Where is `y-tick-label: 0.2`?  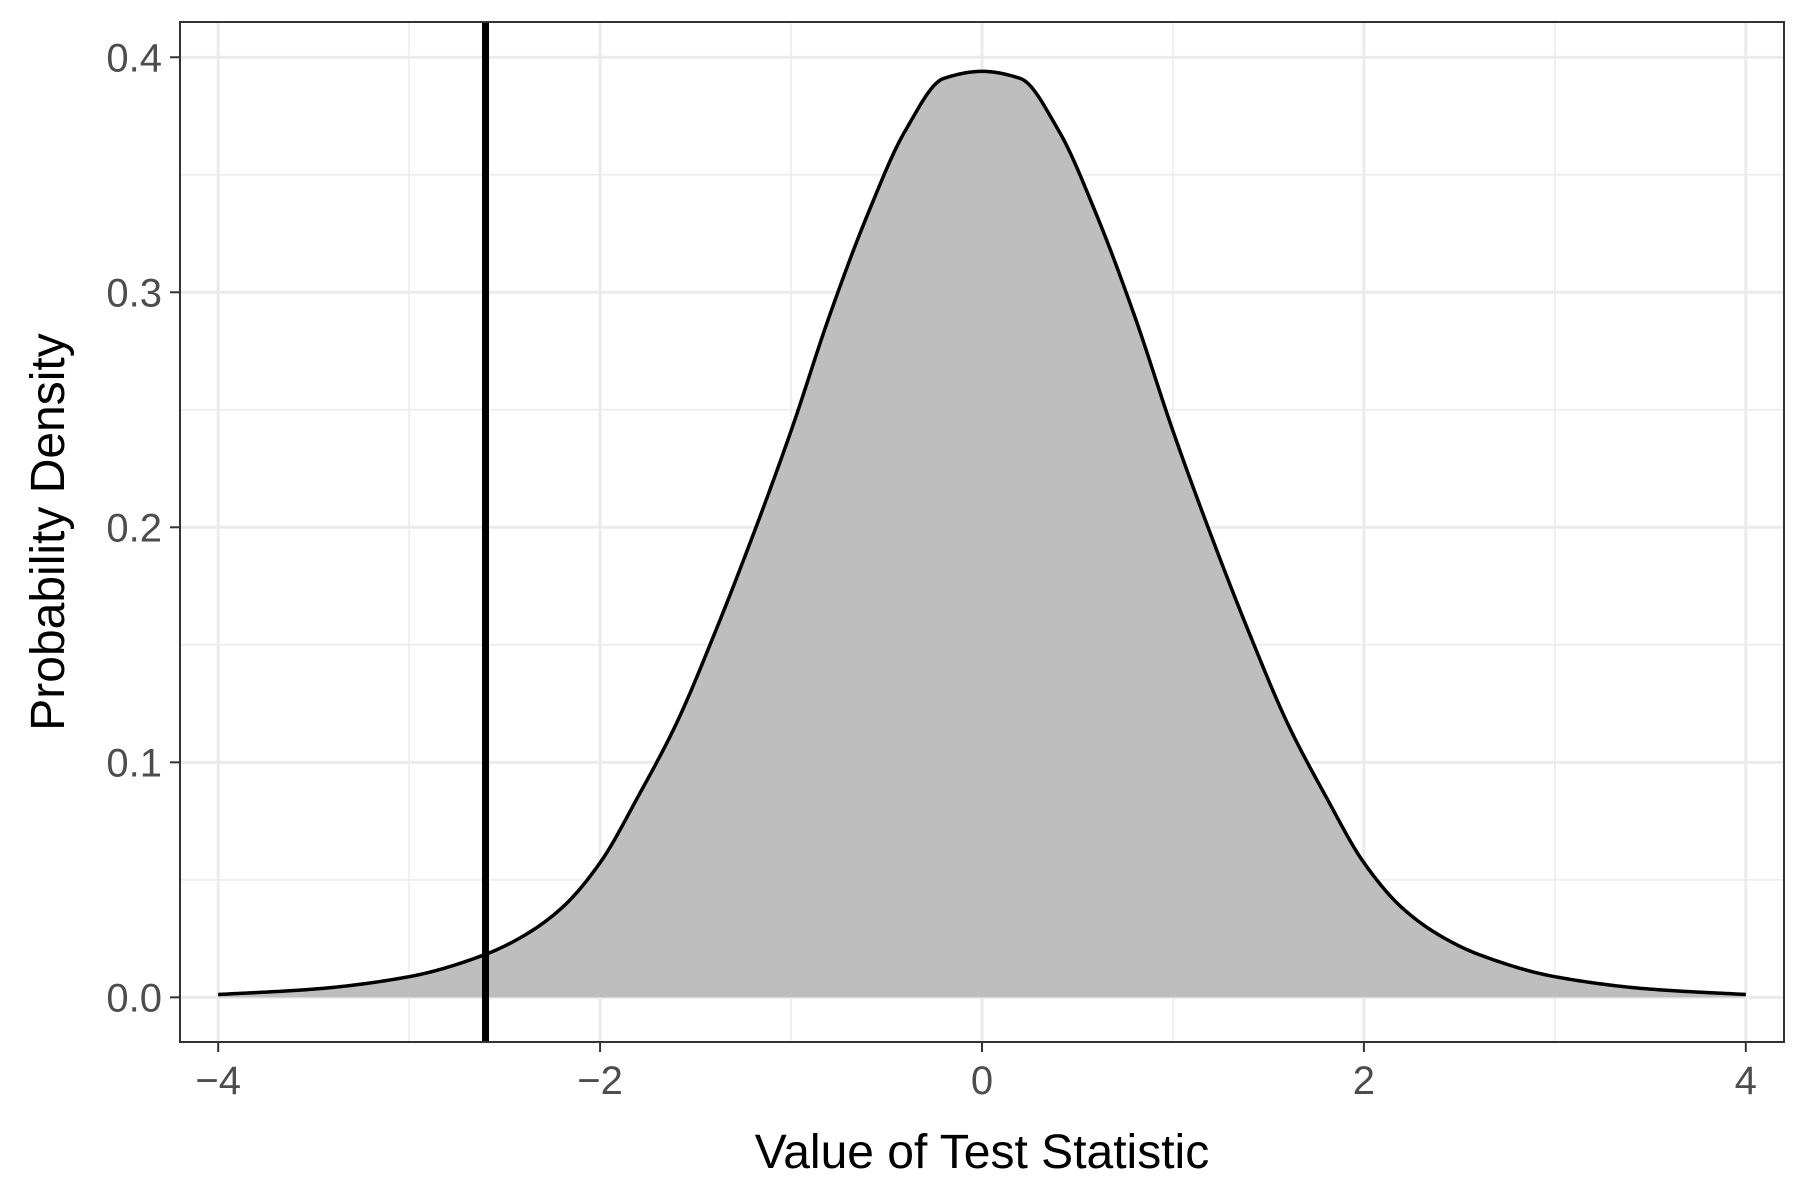
y-tick-label: 0.2 is located at coordinates (134, 528).